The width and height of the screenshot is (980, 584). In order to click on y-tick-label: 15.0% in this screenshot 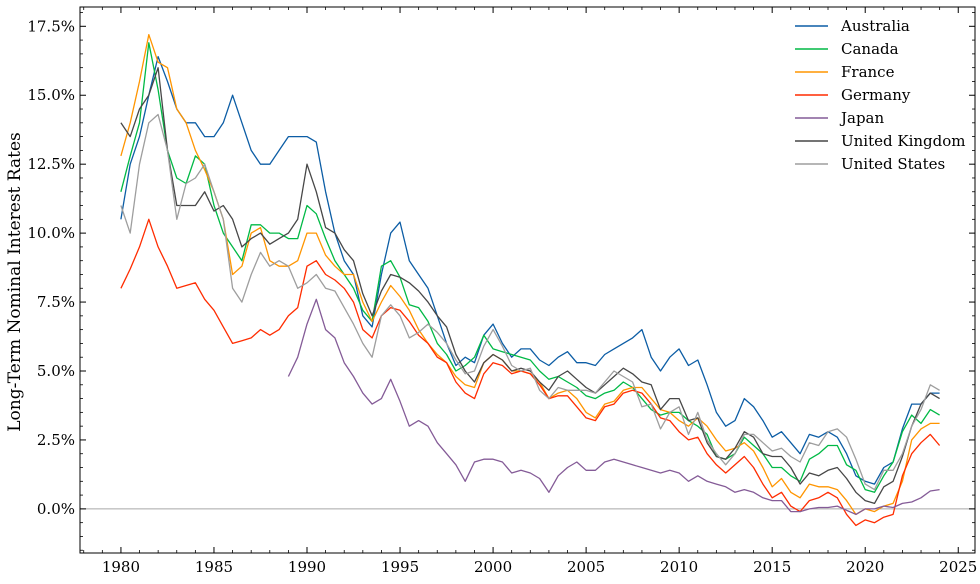, I will do `click(51, 95)`.